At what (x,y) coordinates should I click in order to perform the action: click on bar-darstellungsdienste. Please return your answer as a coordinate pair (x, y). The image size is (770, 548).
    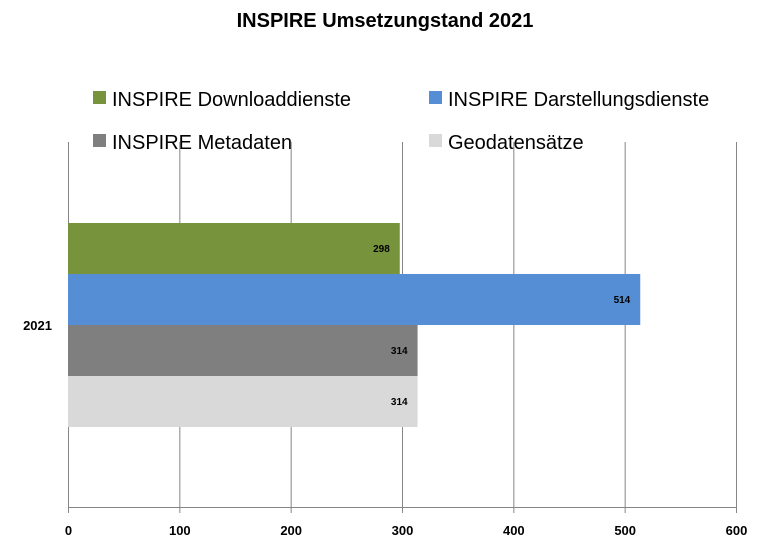
    Looking at the image, I should click on (354, 299).